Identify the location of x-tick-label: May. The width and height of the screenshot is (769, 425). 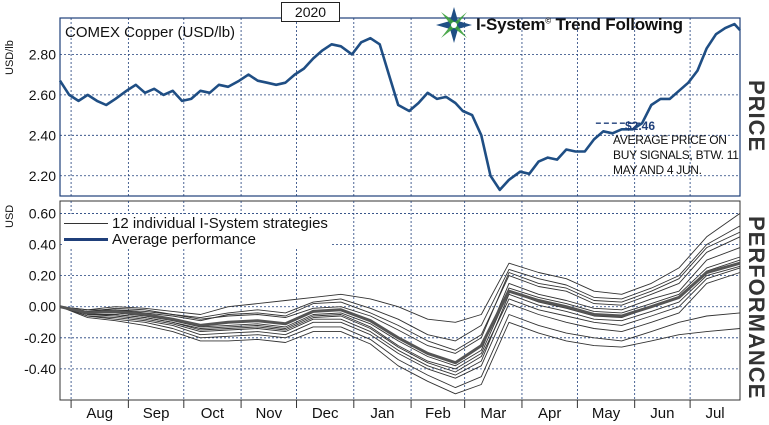
(606, 413).